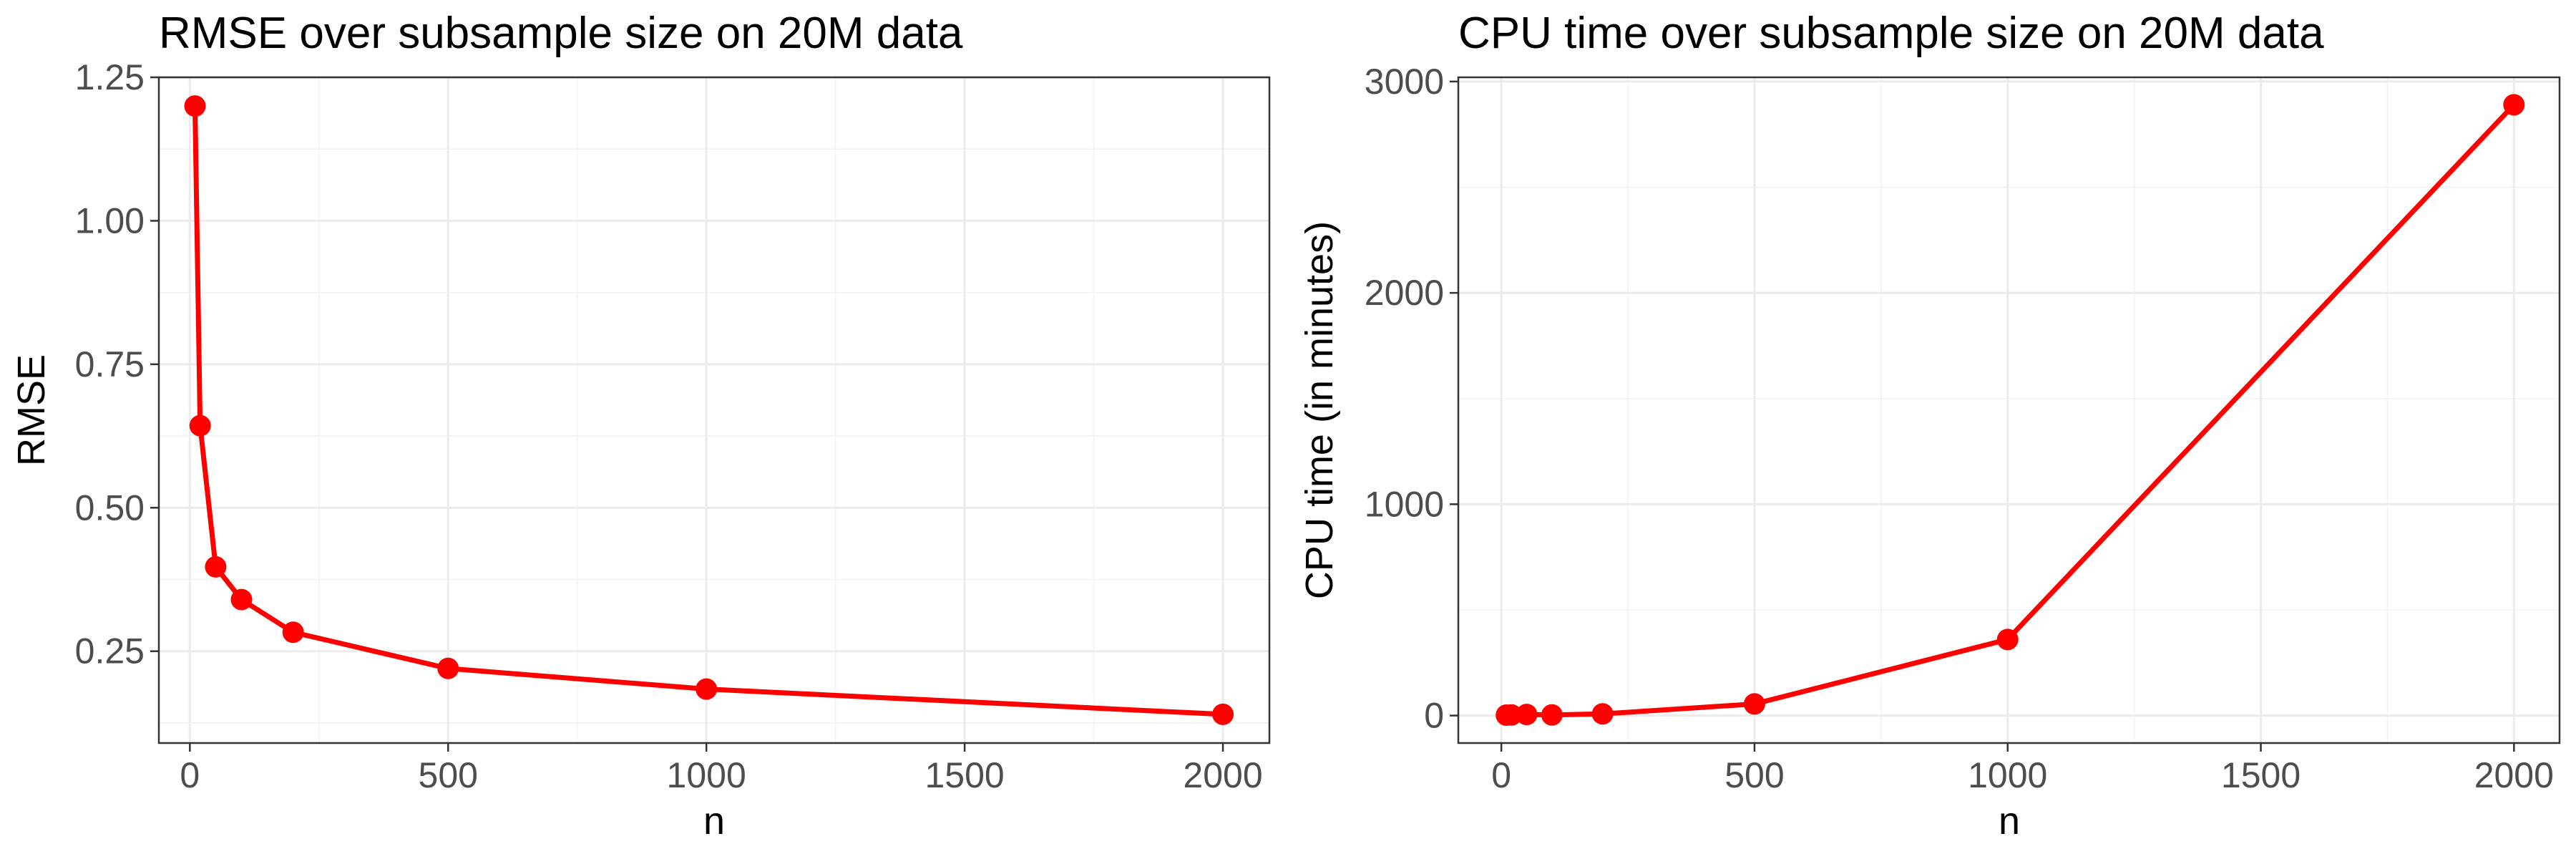 The image size is (2576, 859). What do you see at coordinates (714, 821) in the screenshot?
I see `rmse-x-axis-label: n` at bounding box center [714, 821].